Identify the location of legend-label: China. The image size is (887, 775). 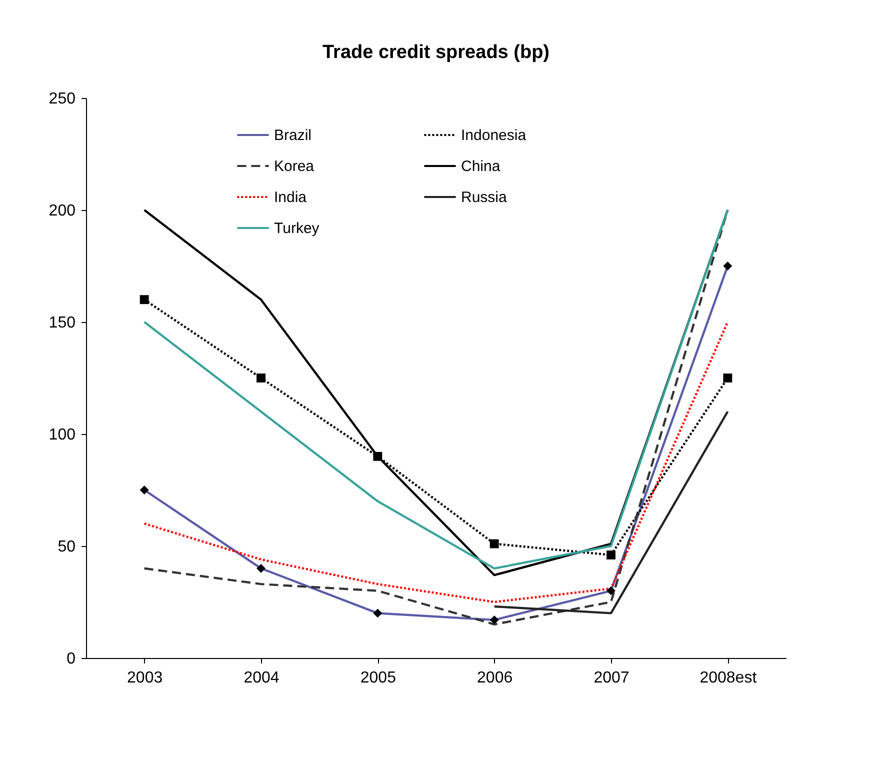
(481, 166).